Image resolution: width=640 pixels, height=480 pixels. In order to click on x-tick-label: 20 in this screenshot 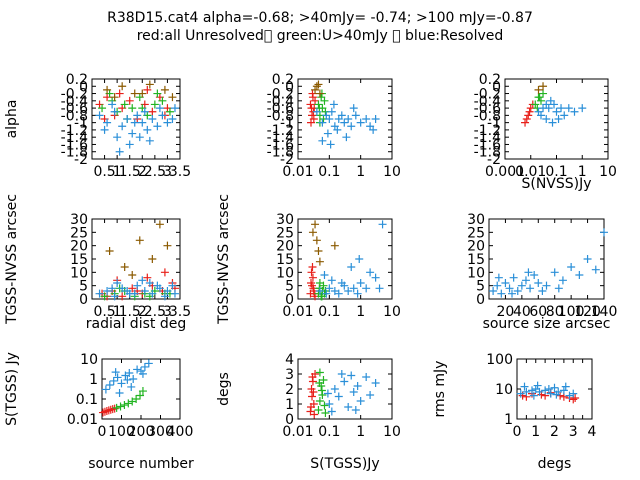, I will do `click(506, 312)`.